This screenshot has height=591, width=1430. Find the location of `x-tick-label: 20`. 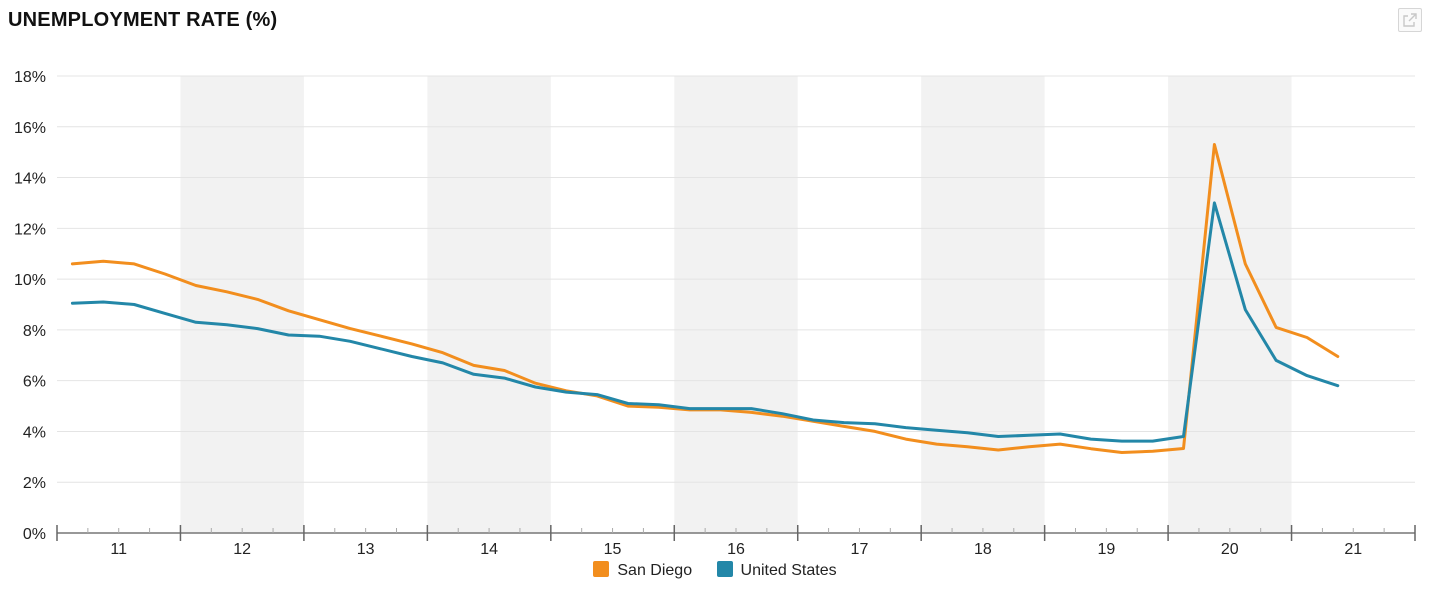

x-tick-label: 20 is located at coordinates (1230, 549).